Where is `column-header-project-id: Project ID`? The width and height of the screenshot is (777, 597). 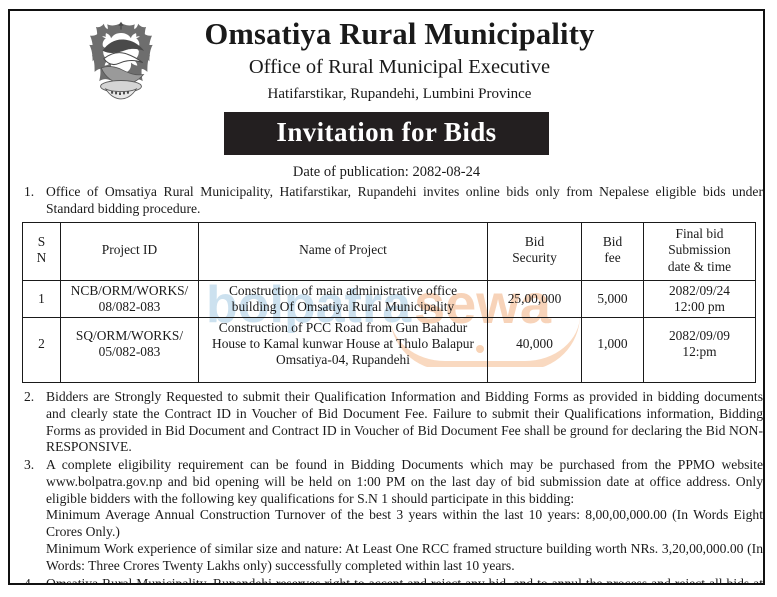 column-header-project-id: Project ID is located at coordinates (129, 251).